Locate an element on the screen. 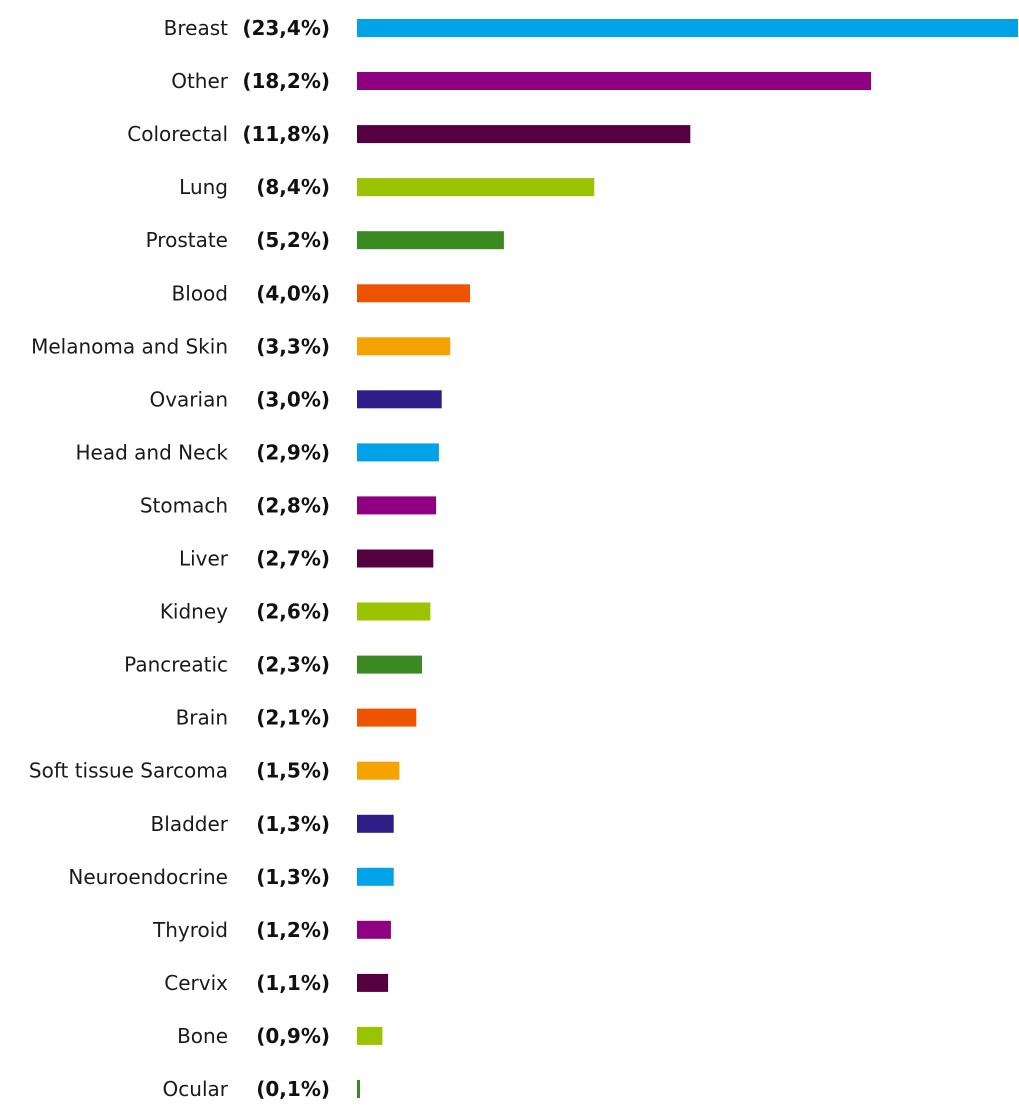  category-label-liver: Liver is located at coordinates (204, 559).